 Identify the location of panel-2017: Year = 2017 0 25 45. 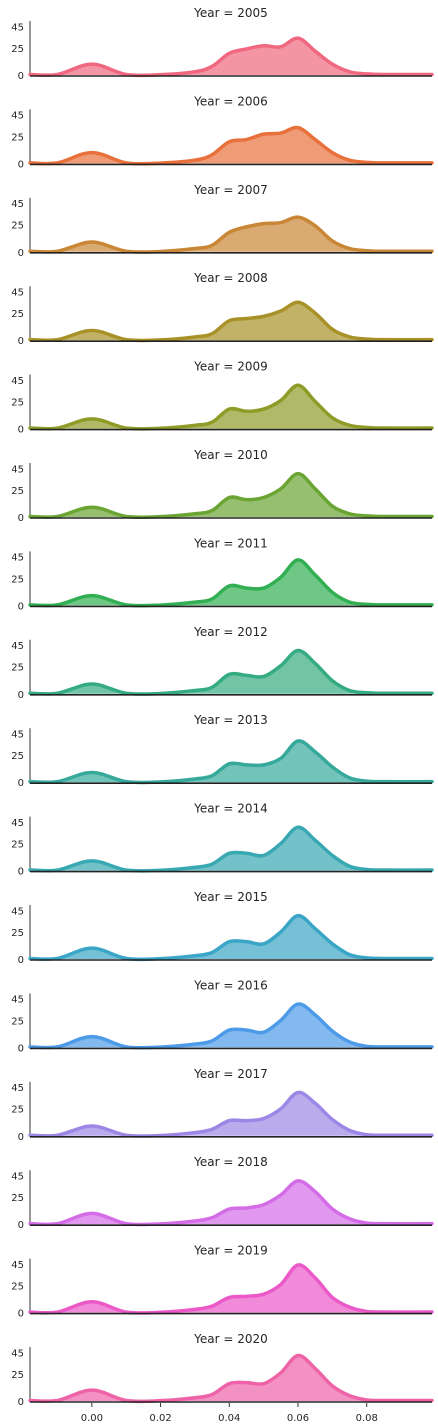
(222, 1105).